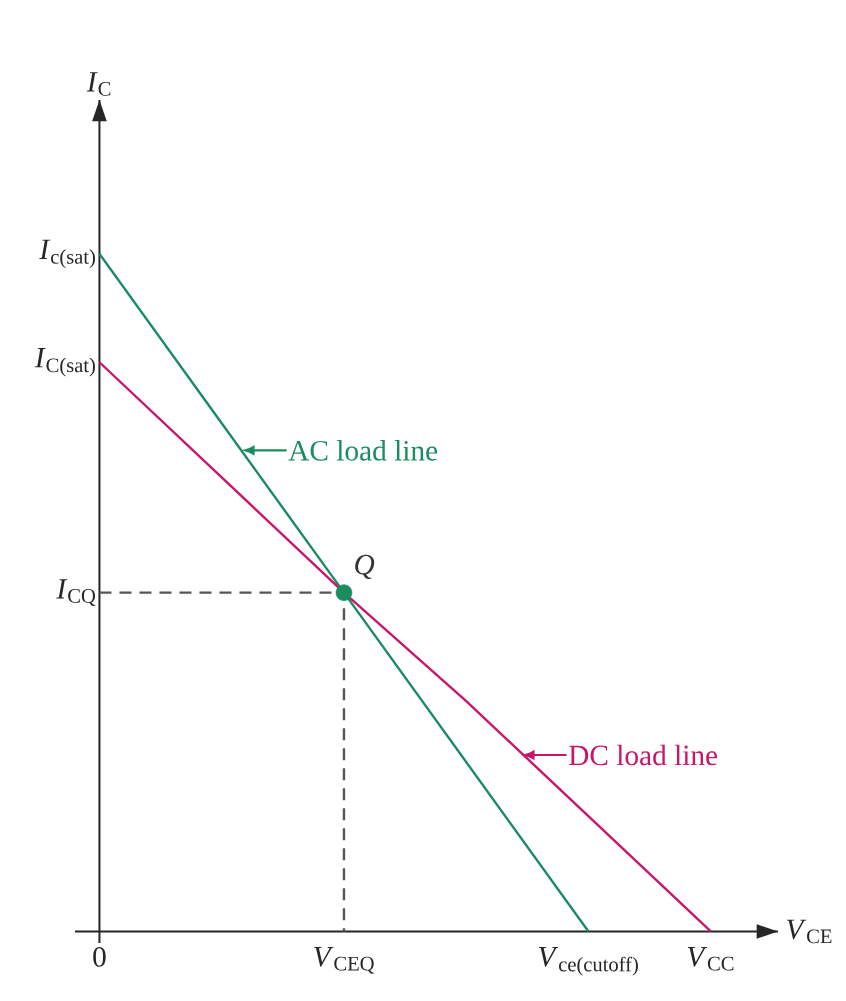 The image size is (846, 1001). I want to click on text: I$_{C}$, so click(98, 84).